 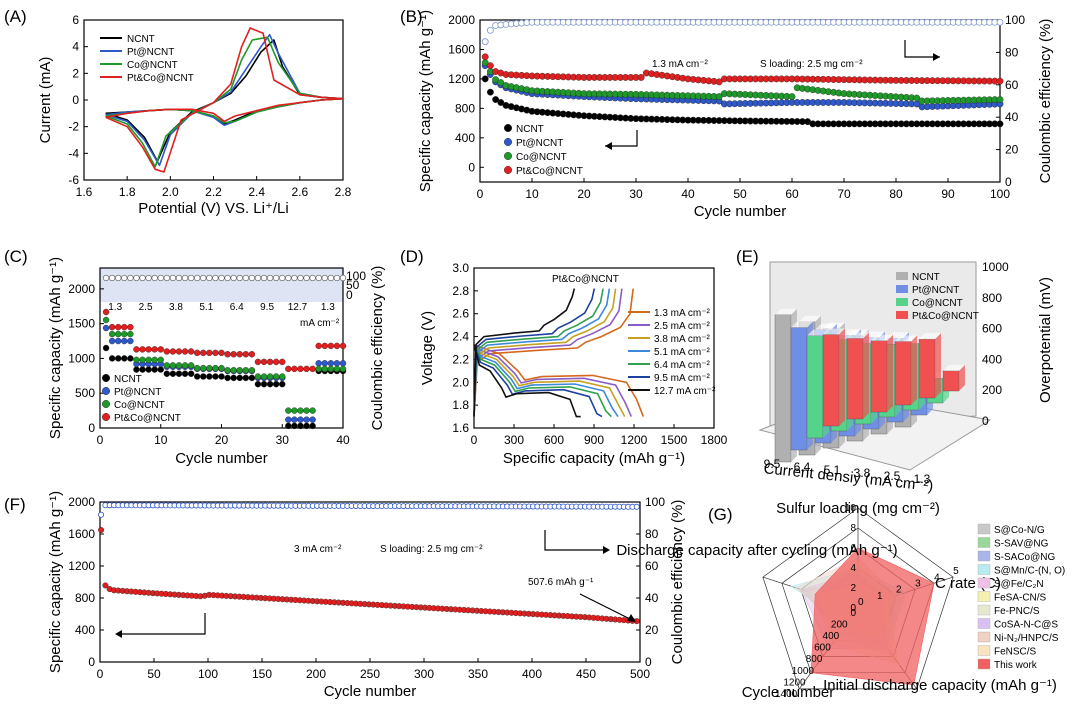 What do you see at coordinates (146, 307) in the screenshot?
I see `rate-label: 2.5` at bounding box center [146, 307].